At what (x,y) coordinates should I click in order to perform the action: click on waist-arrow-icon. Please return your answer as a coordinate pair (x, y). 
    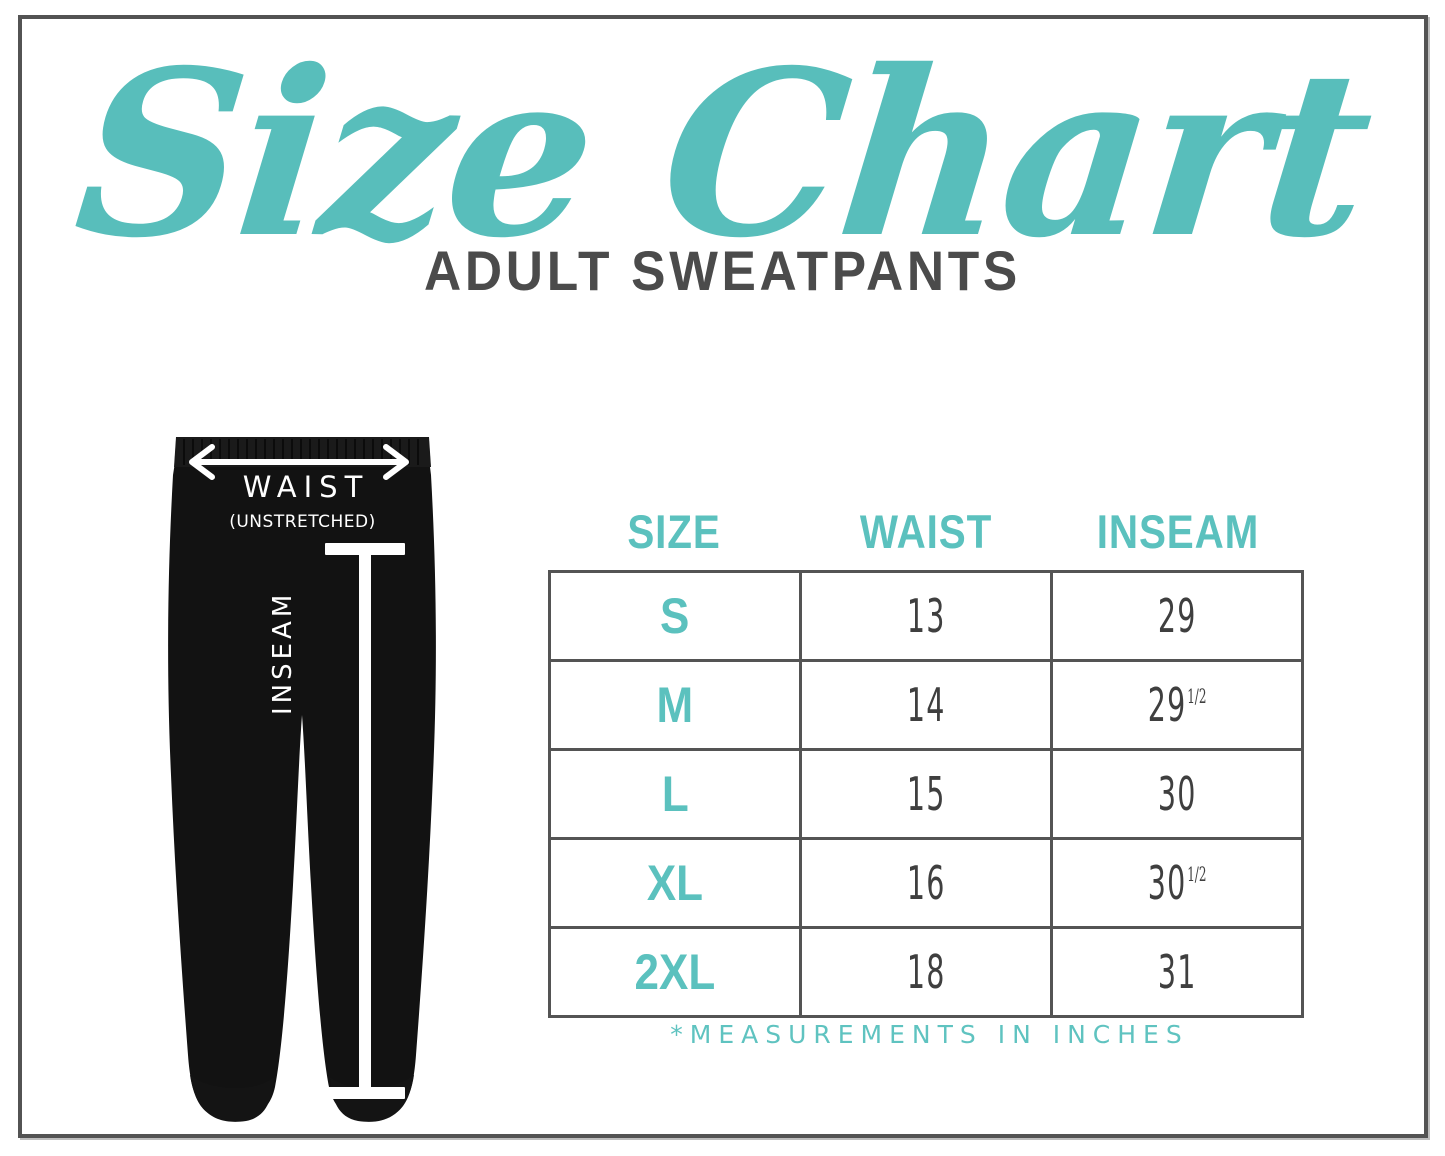
    Looking at the image, I should click on (299, 462).